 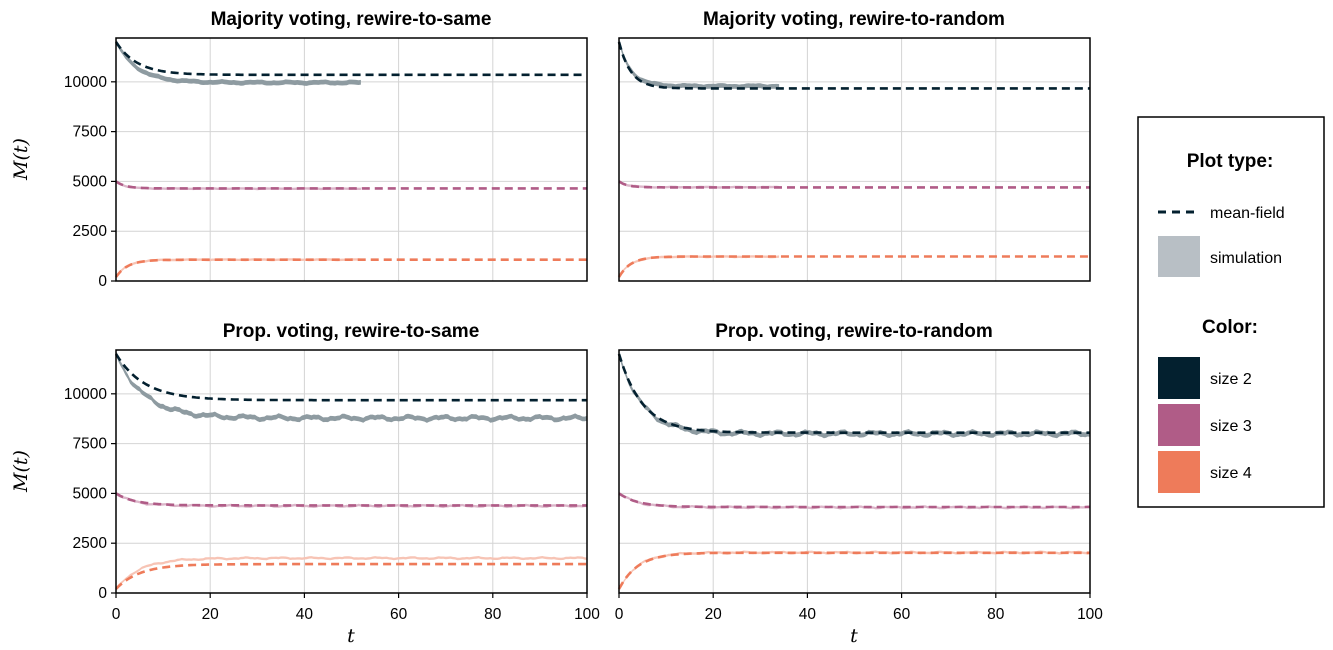 I want to click on legend-simulation-swatch, so click(x=1179, y=256).